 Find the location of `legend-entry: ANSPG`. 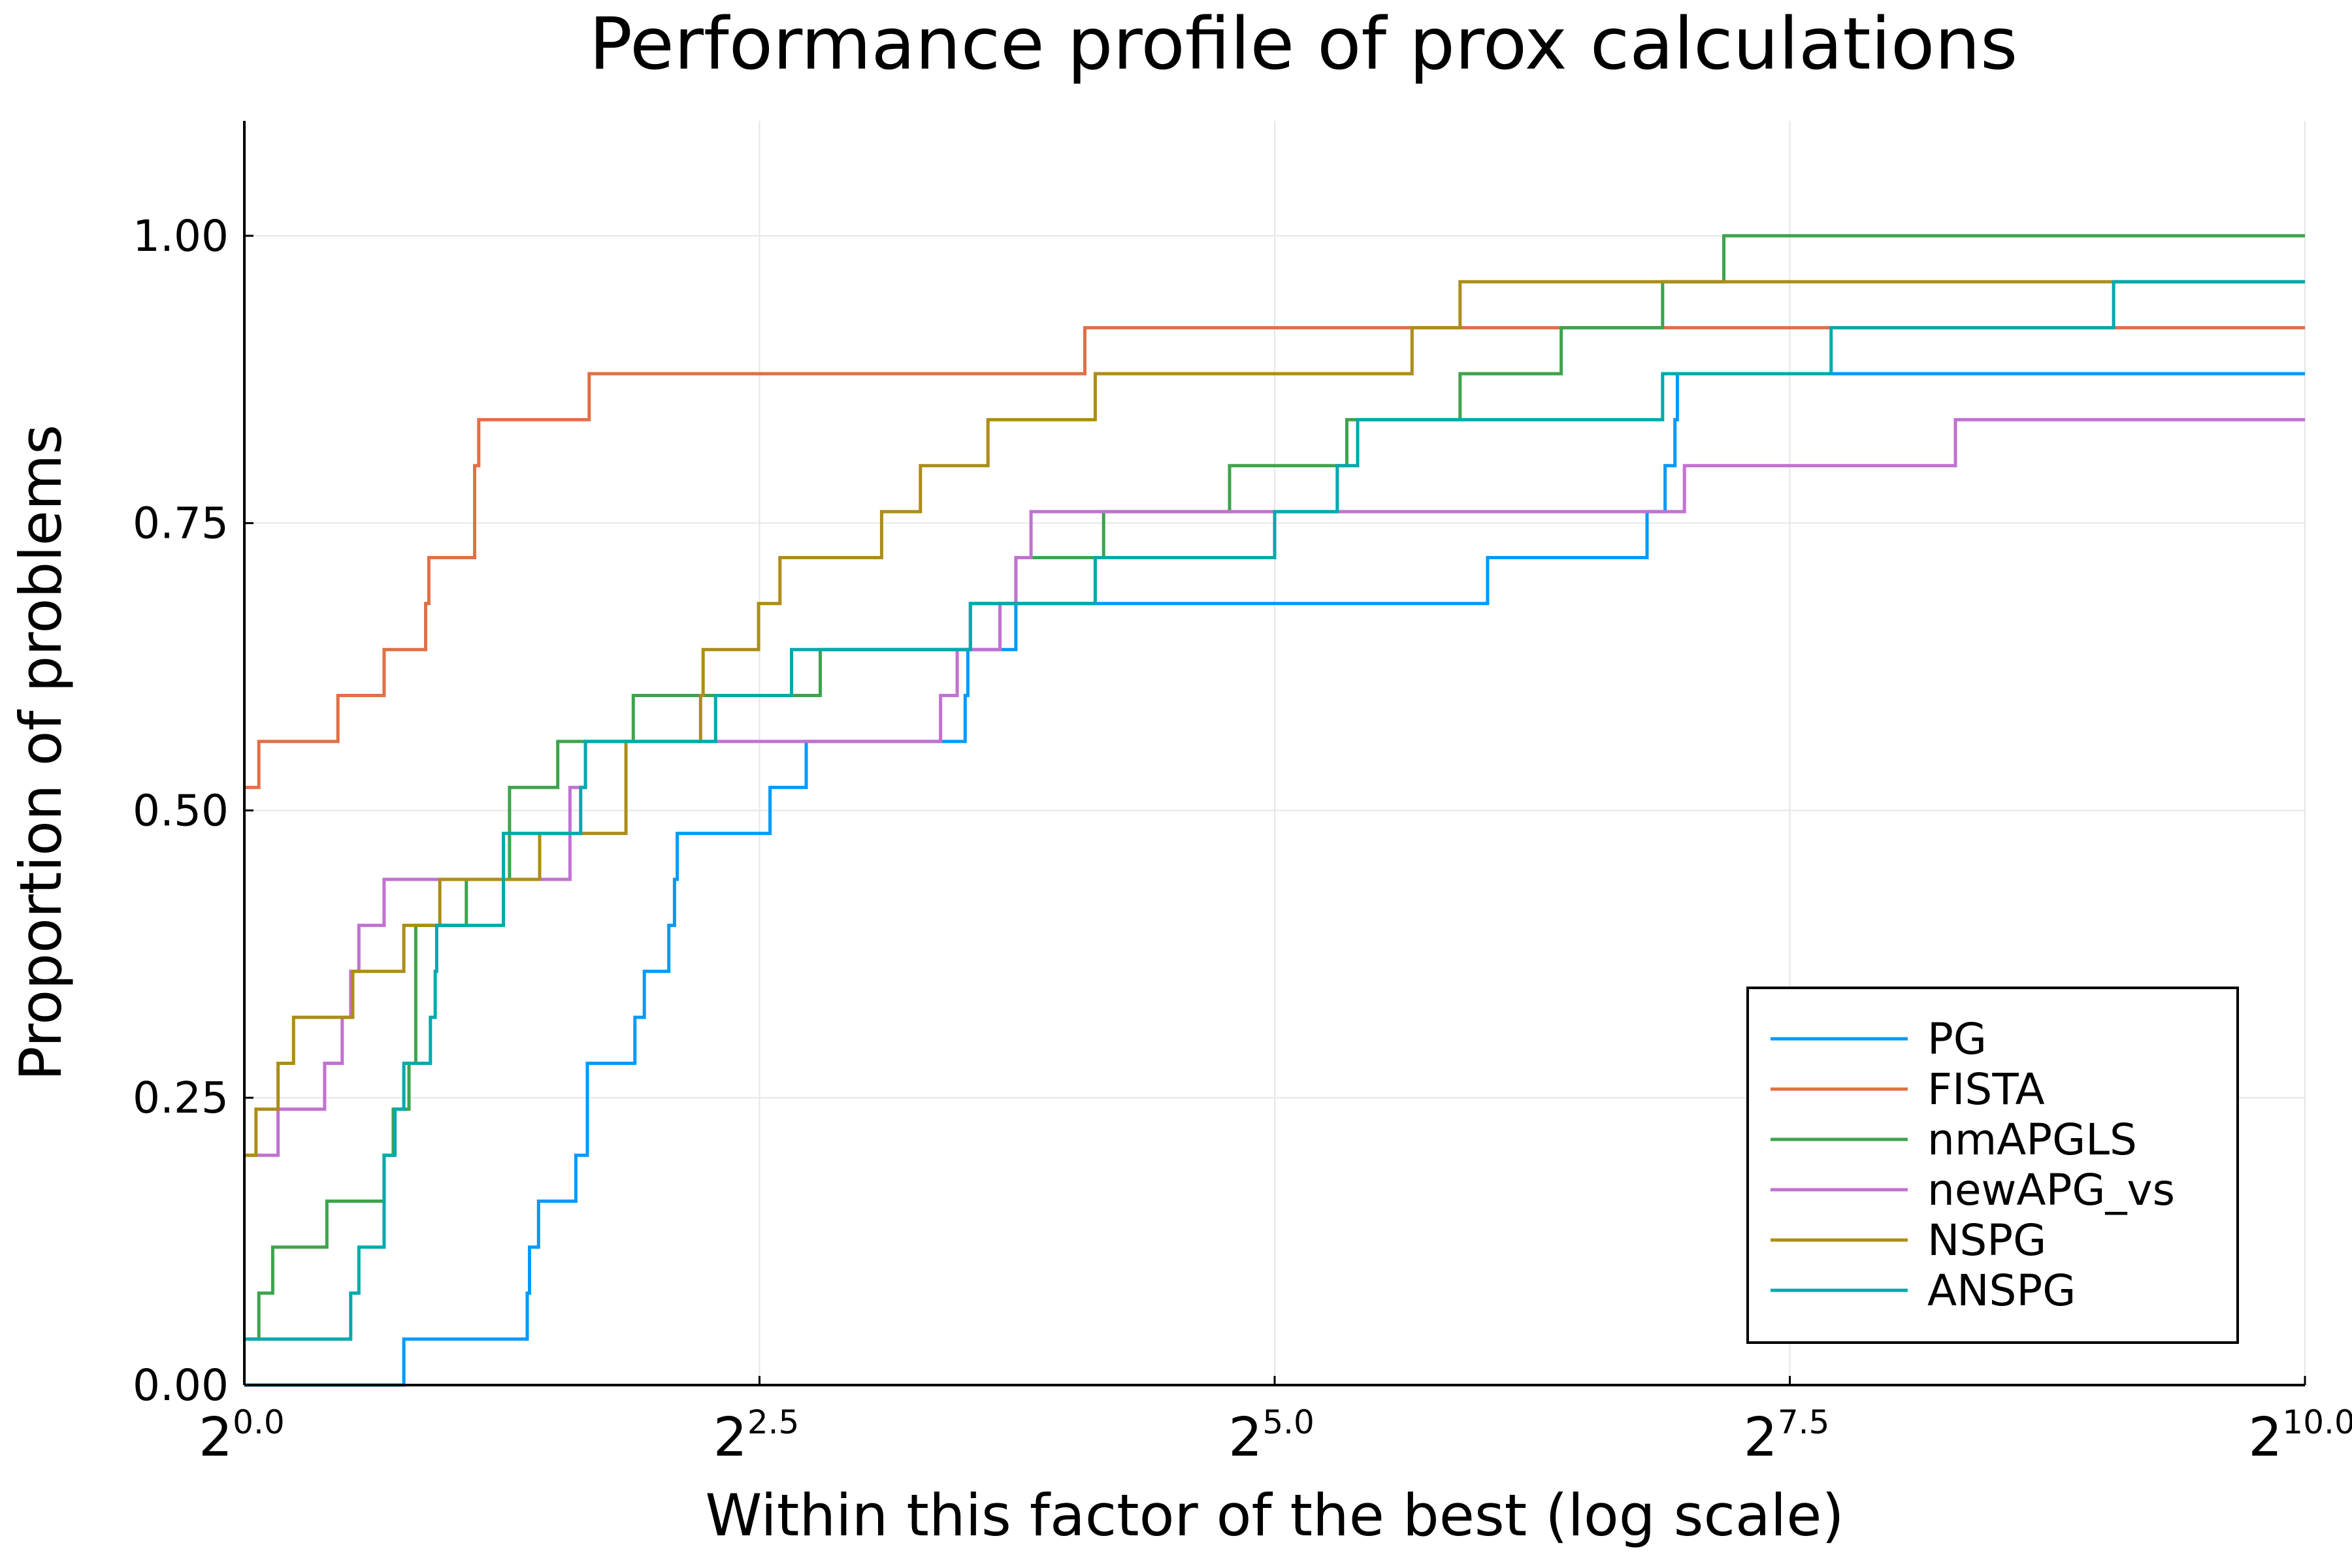

legend-entry: ANSPG is located at coordinates (2001, 1291).